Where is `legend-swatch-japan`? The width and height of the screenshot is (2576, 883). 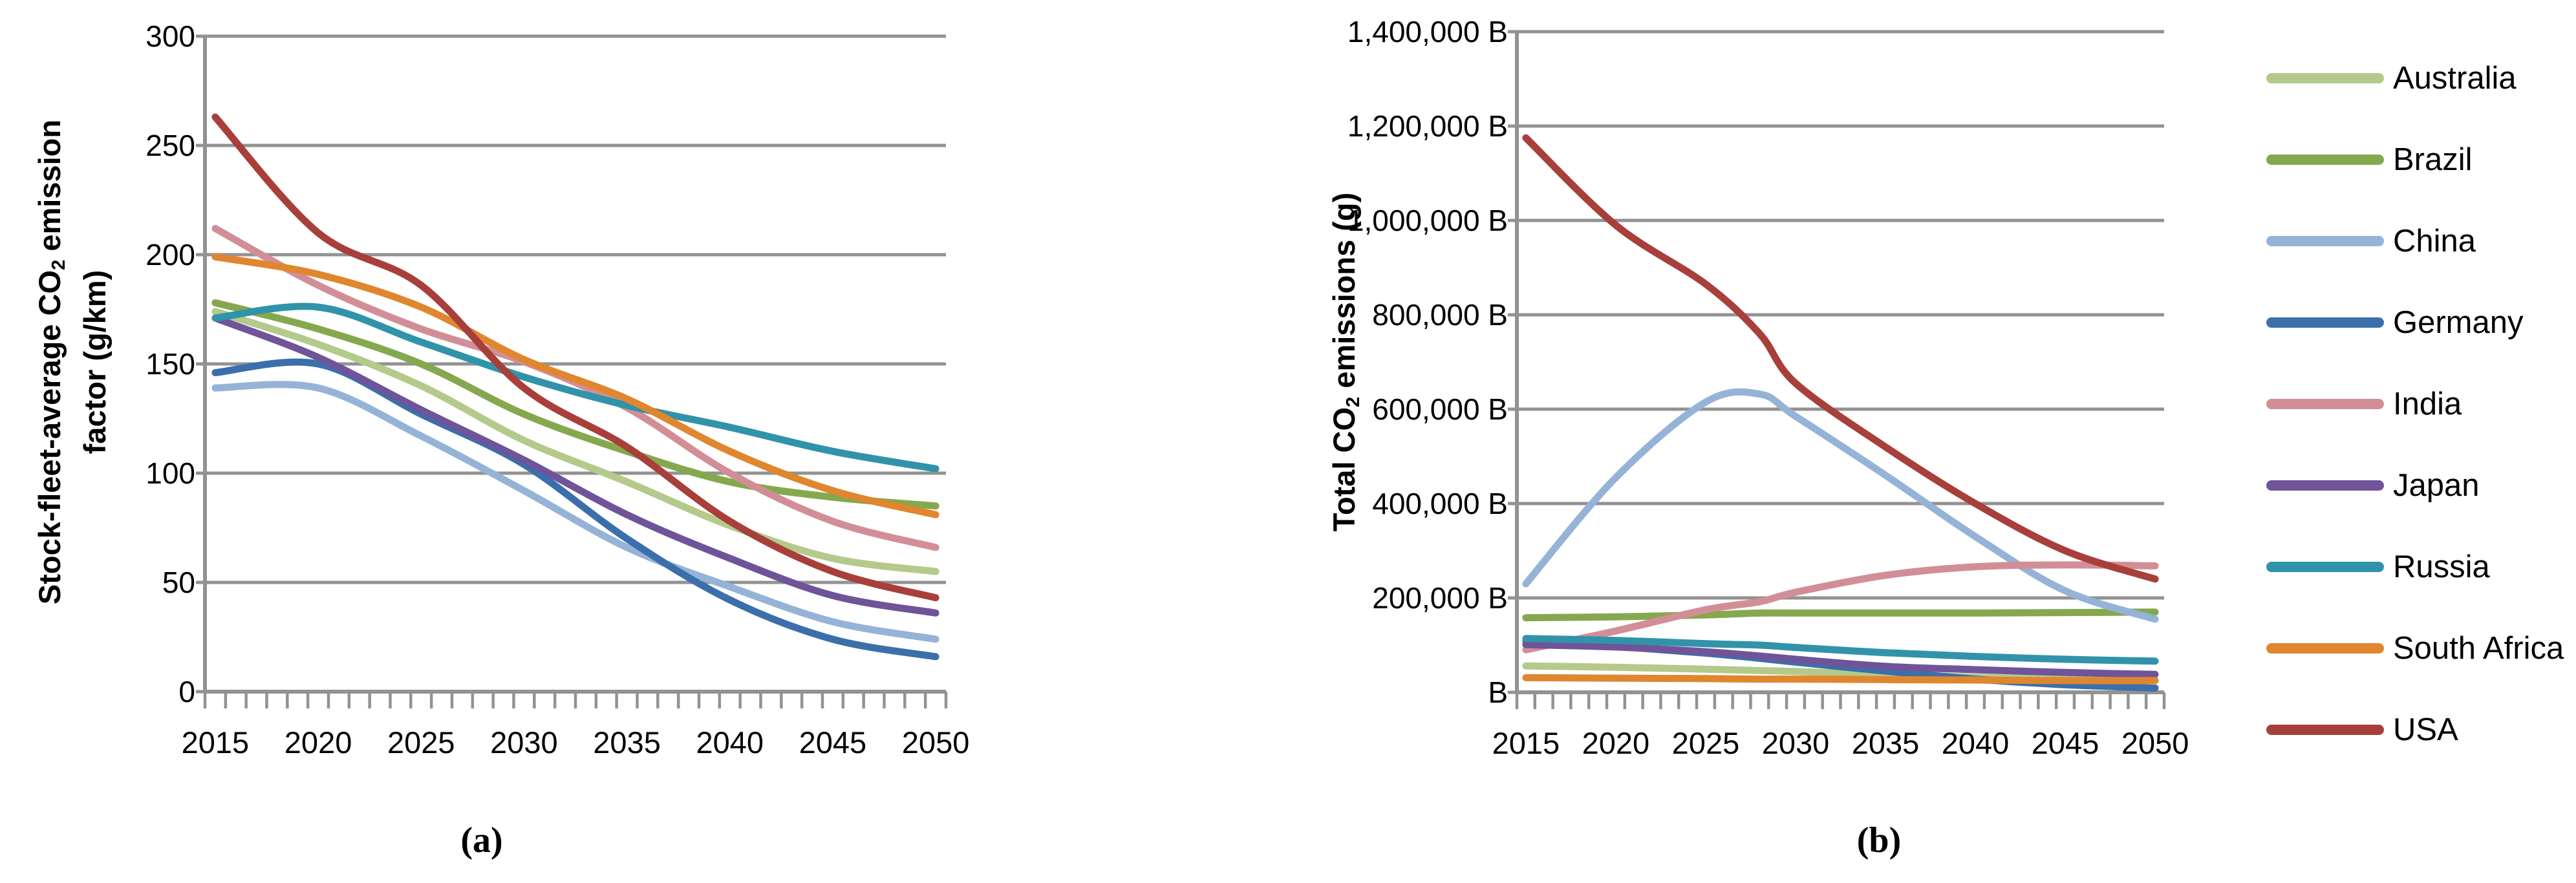 legend-swatch-japan is located at coordinates (2325, 485).